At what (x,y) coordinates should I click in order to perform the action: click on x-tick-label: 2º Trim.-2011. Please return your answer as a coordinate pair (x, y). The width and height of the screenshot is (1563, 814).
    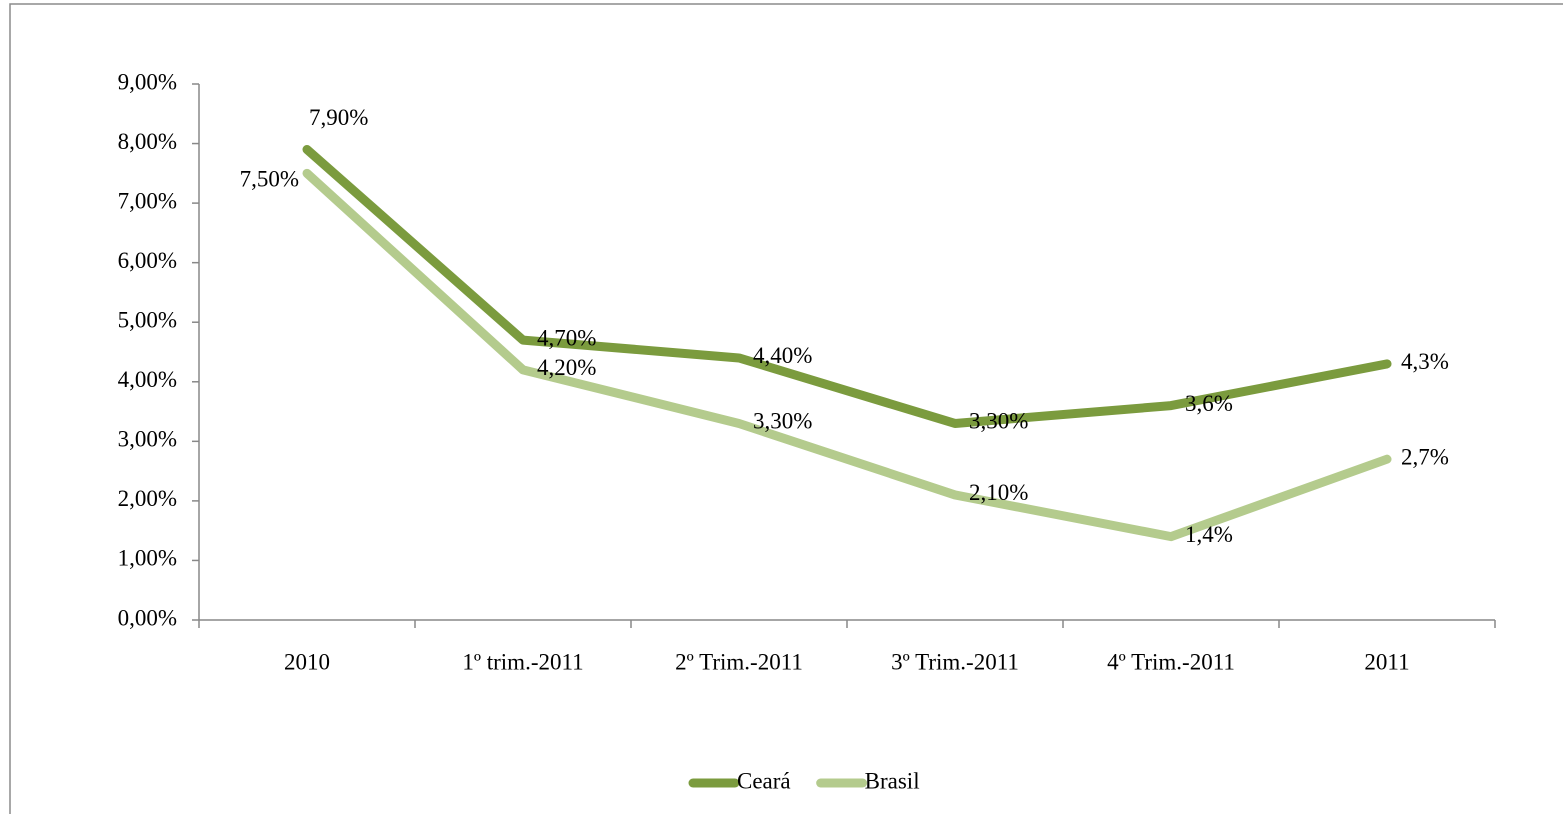
    Looking at the image, I should click on (739, 661).